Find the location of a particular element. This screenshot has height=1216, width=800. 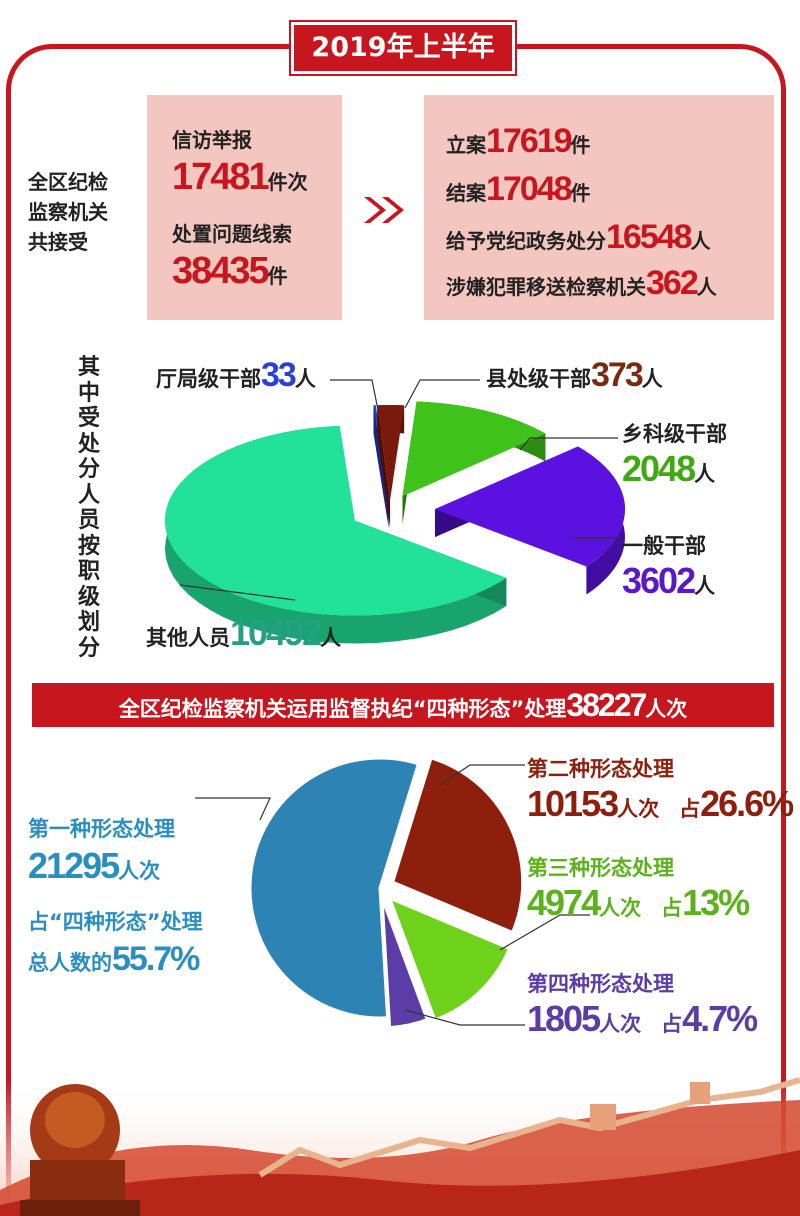

first-share-line2: 总人数的55.7% is located at coordinates (114, 959).